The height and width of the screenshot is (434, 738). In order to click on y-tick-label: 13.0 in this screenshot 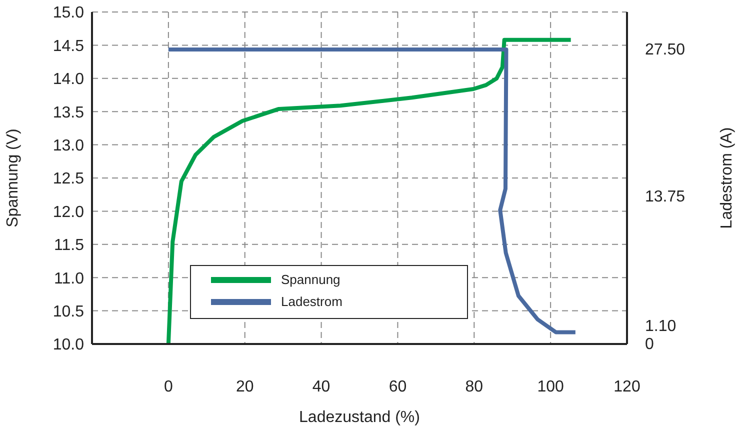, I will do `click(68, 145)`.